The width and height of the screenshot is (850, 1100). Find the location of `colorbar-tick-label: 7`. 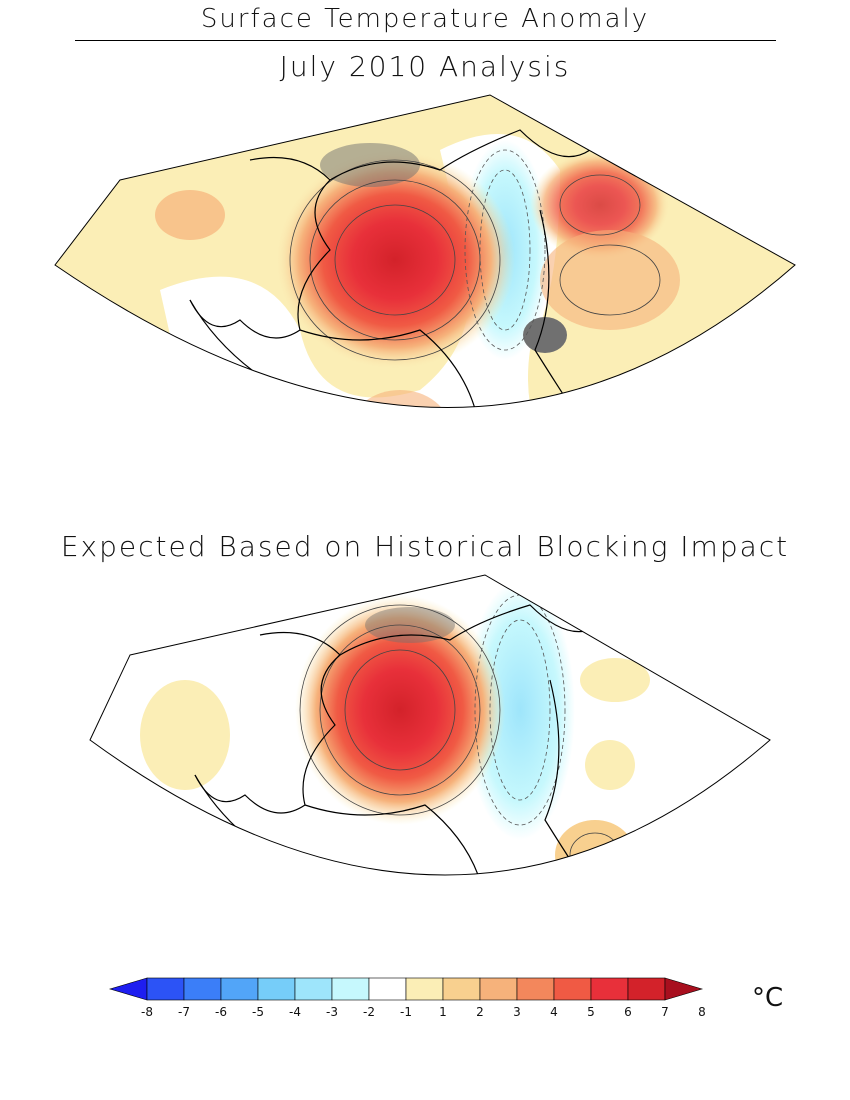

colorbar-tick-label: 7 is located at coordinates (665, 1012).